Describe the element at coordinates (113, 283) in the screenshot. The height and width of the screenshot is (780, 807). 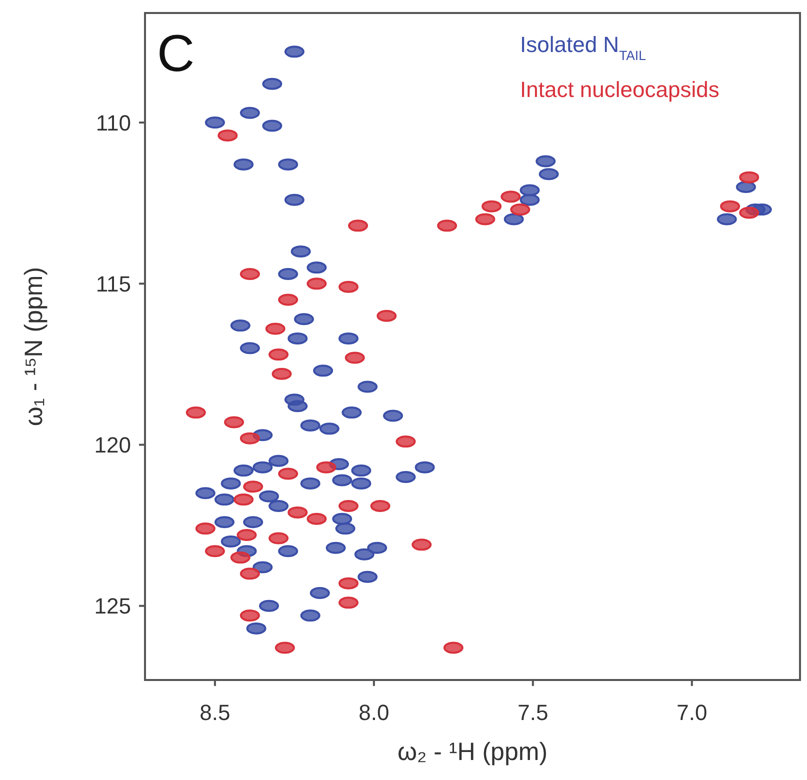
I see `y-tick-label: 115` at that location.